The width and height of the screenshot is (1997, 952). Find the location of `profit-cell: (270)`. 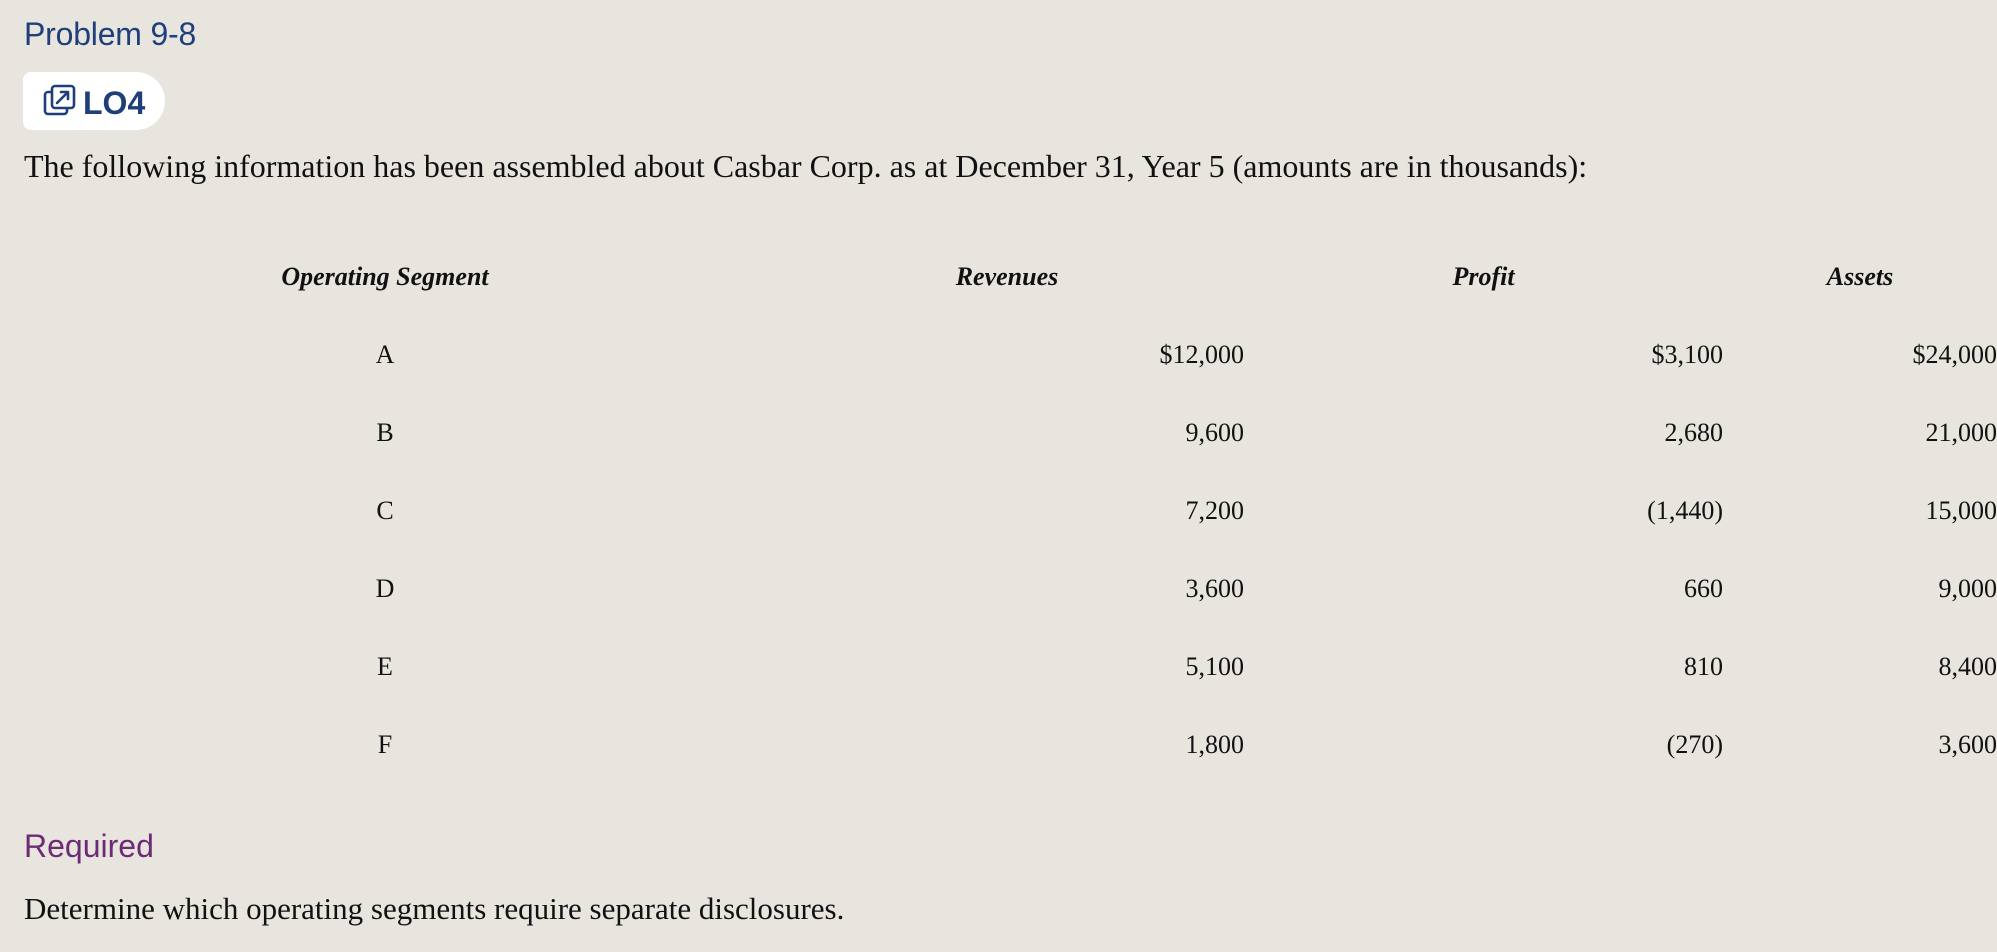

profit-cell: (270) is located at coordinates (1694, 744).